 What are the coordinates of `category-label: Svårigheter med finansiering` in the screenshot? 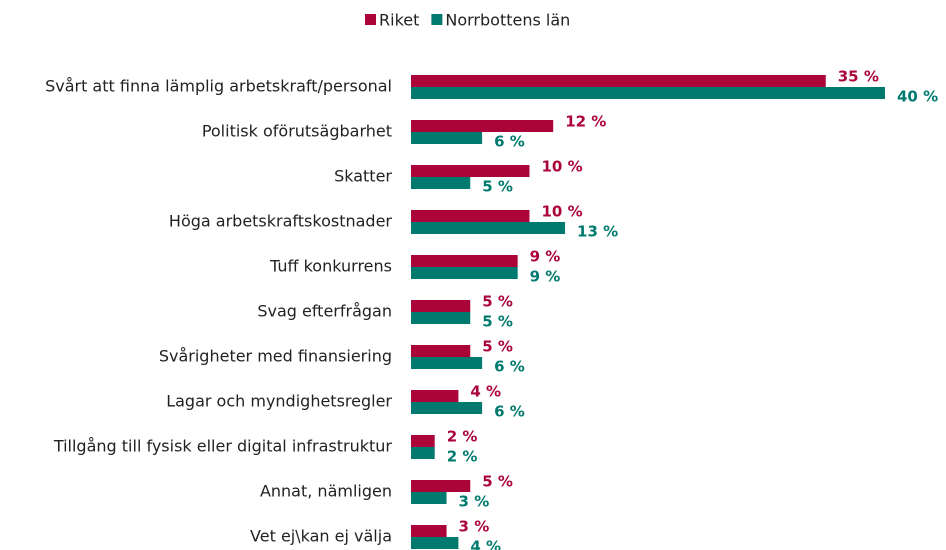 It's located at (275, 356).